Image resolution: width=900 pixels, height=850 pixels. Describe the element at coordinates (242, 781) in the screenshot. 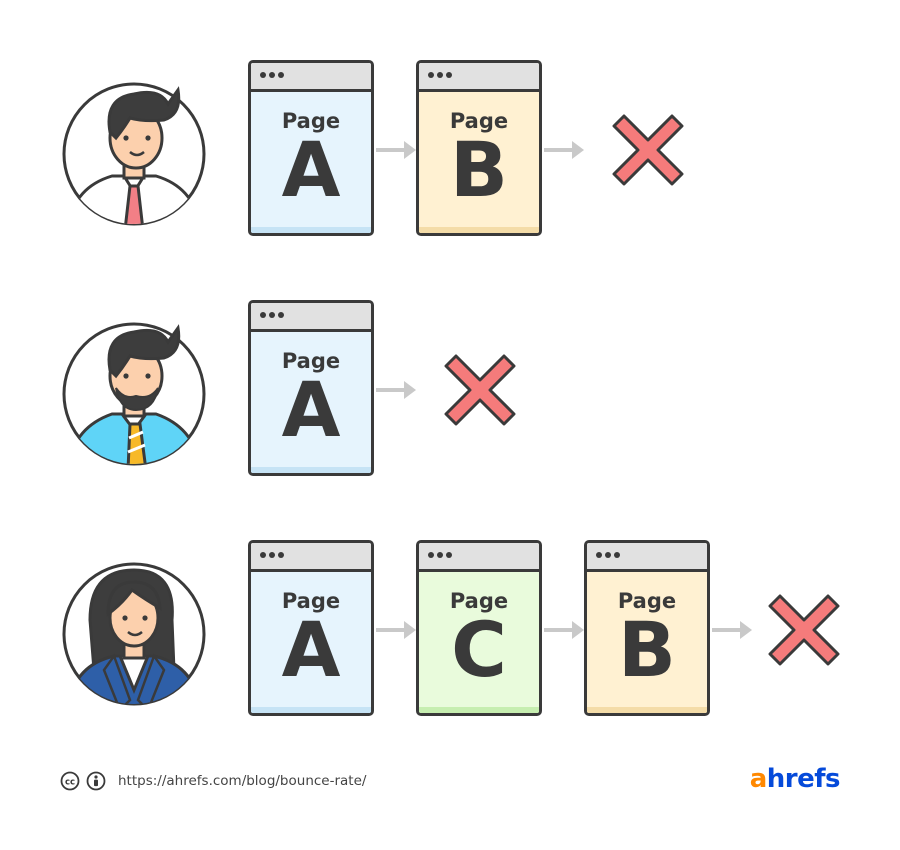

I see `source-url-link: https://ahrefs.com/blog/bounce-rate/` at that location.